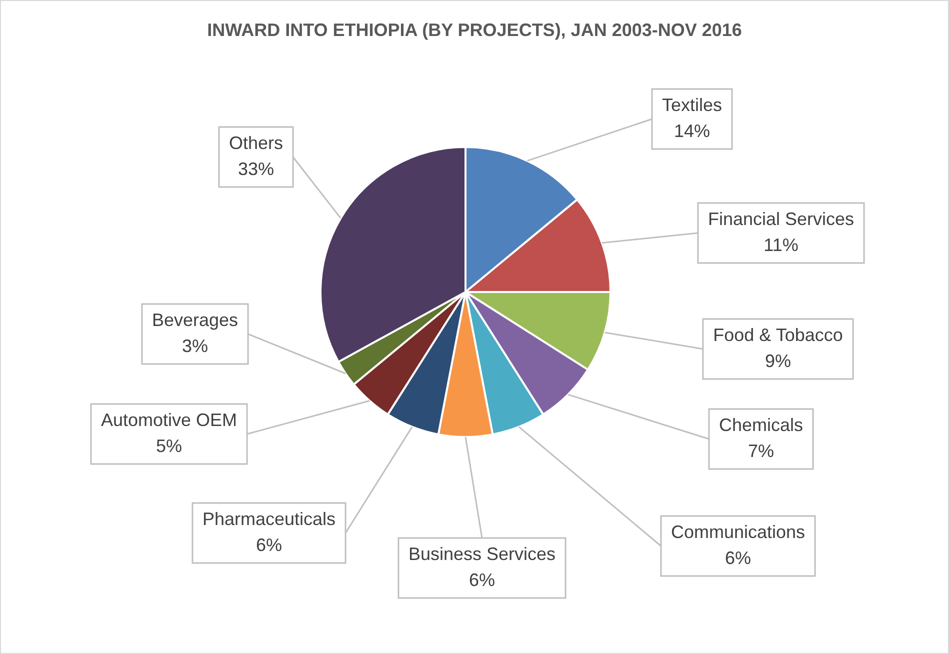 Image resolution: width=949 pixels, height=654 pixels. What do you see at coordinates (761, 424) in the screenshot?
I see `slice-label: Chemicals` at bounding box center [761, 424].